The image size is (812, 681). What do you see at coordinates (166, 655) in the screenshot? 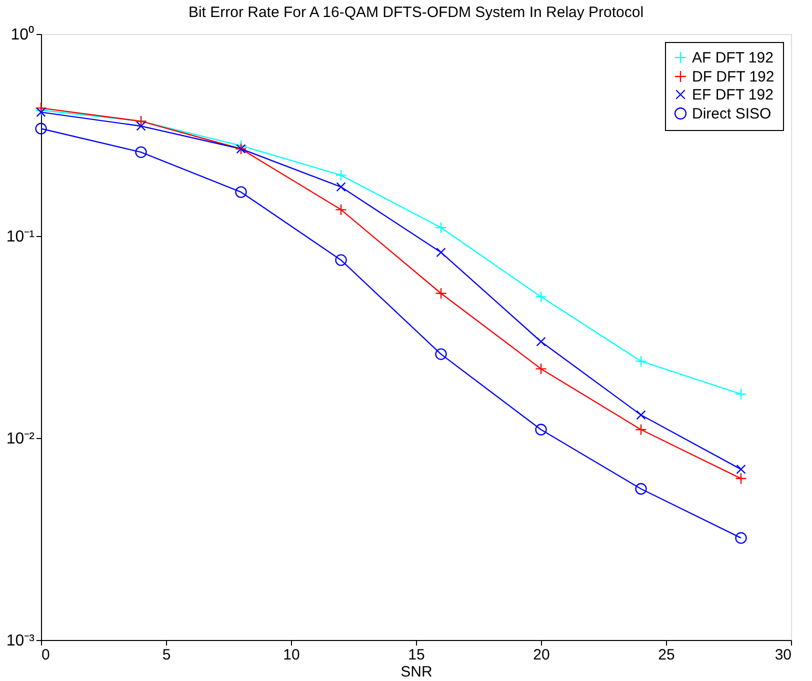
I see `x-tick-label: 5` at bounding box center [166, 655].